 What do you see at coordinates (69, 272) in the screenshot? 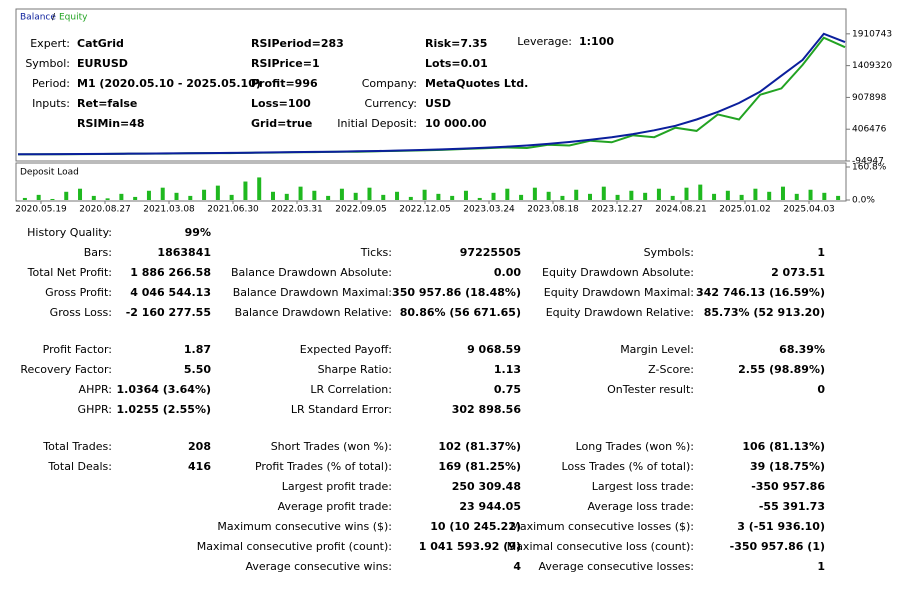
I see `stat-label: Total Net Profit:` at bounding box center [69, 272].